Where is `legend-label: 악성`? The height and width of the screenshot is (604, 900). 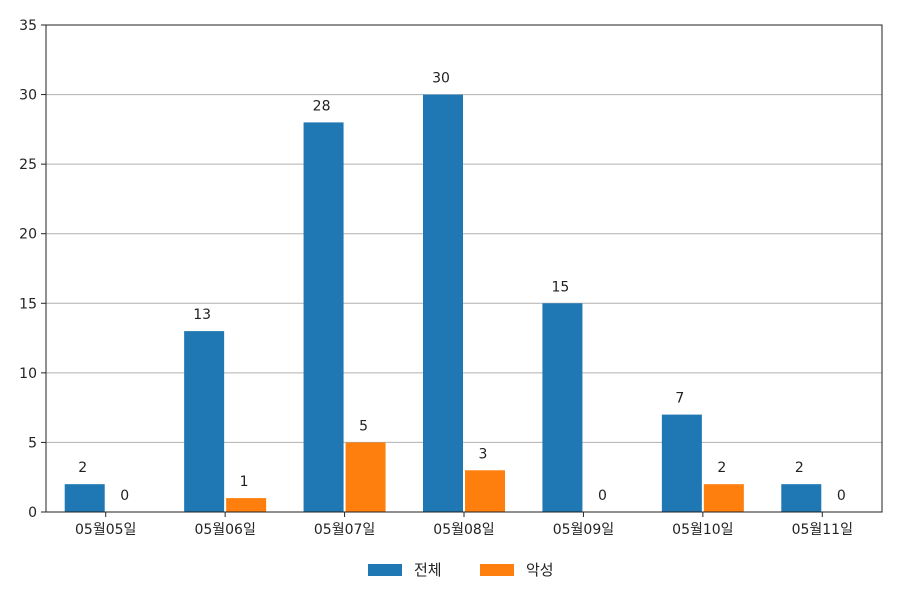 legend-label: 악성 is located at coordinates (540, 570).